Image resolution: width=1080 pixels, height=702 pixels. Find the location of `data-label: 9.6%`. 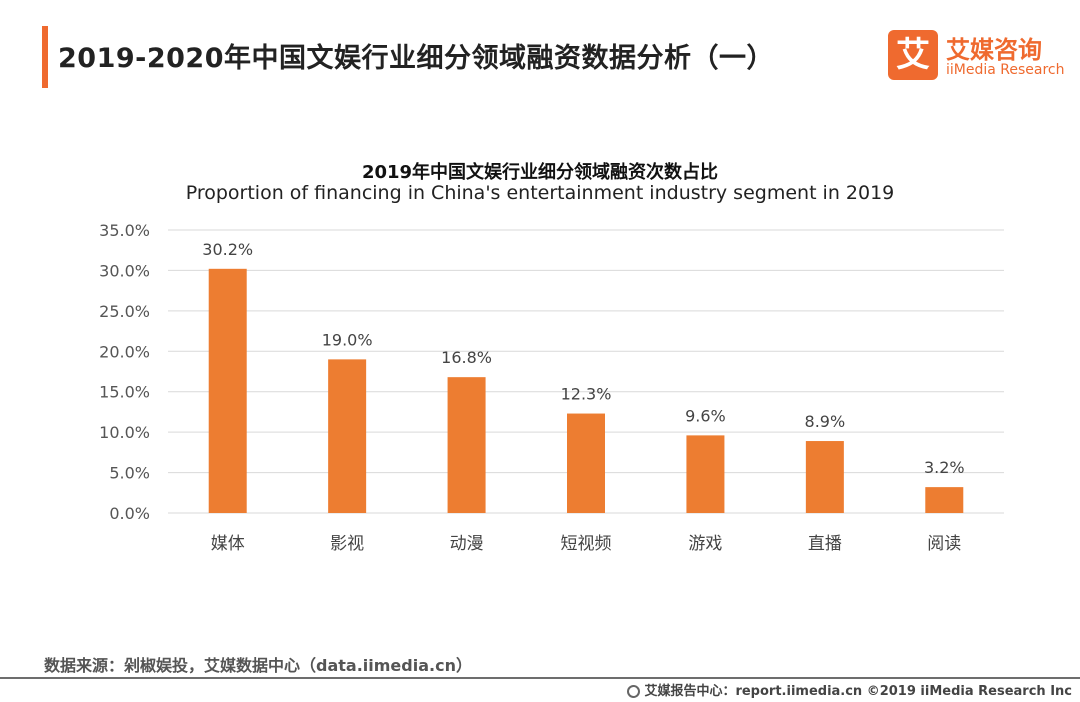

data-label: 9.6% is located at coordinates (705, 415).